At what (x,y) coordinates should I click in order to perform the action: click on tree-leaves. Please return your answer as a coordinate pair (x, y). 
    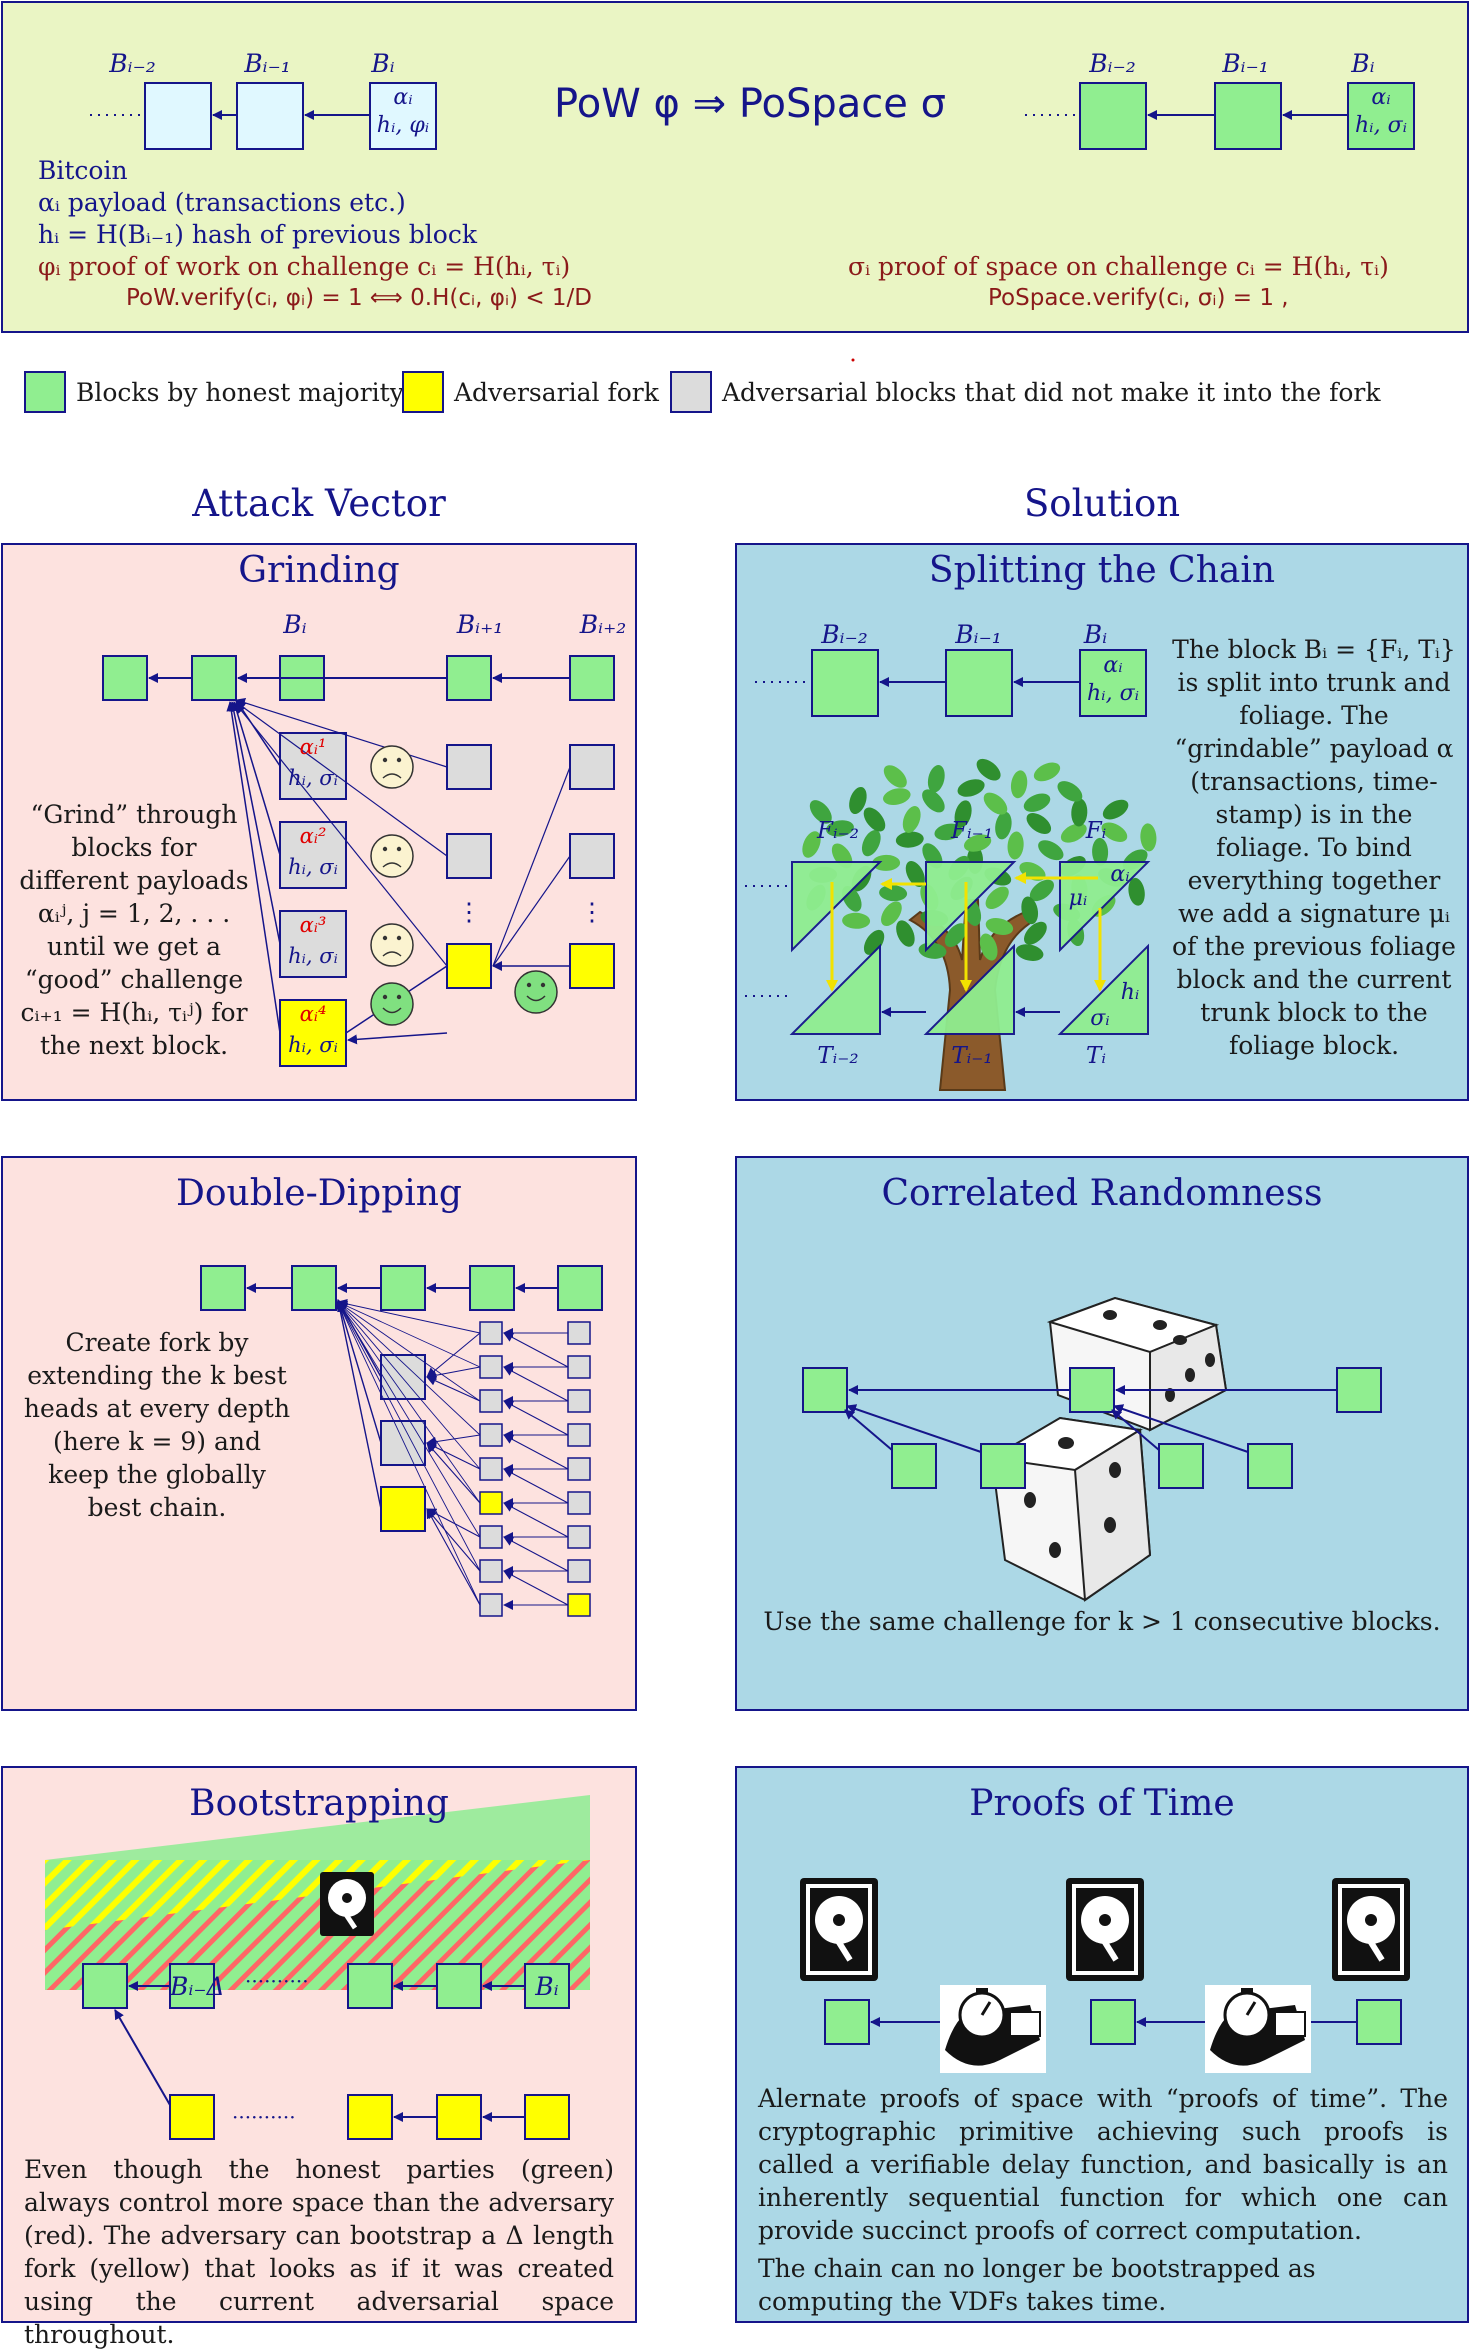
    Looking at the image, I should click on (979, 859).